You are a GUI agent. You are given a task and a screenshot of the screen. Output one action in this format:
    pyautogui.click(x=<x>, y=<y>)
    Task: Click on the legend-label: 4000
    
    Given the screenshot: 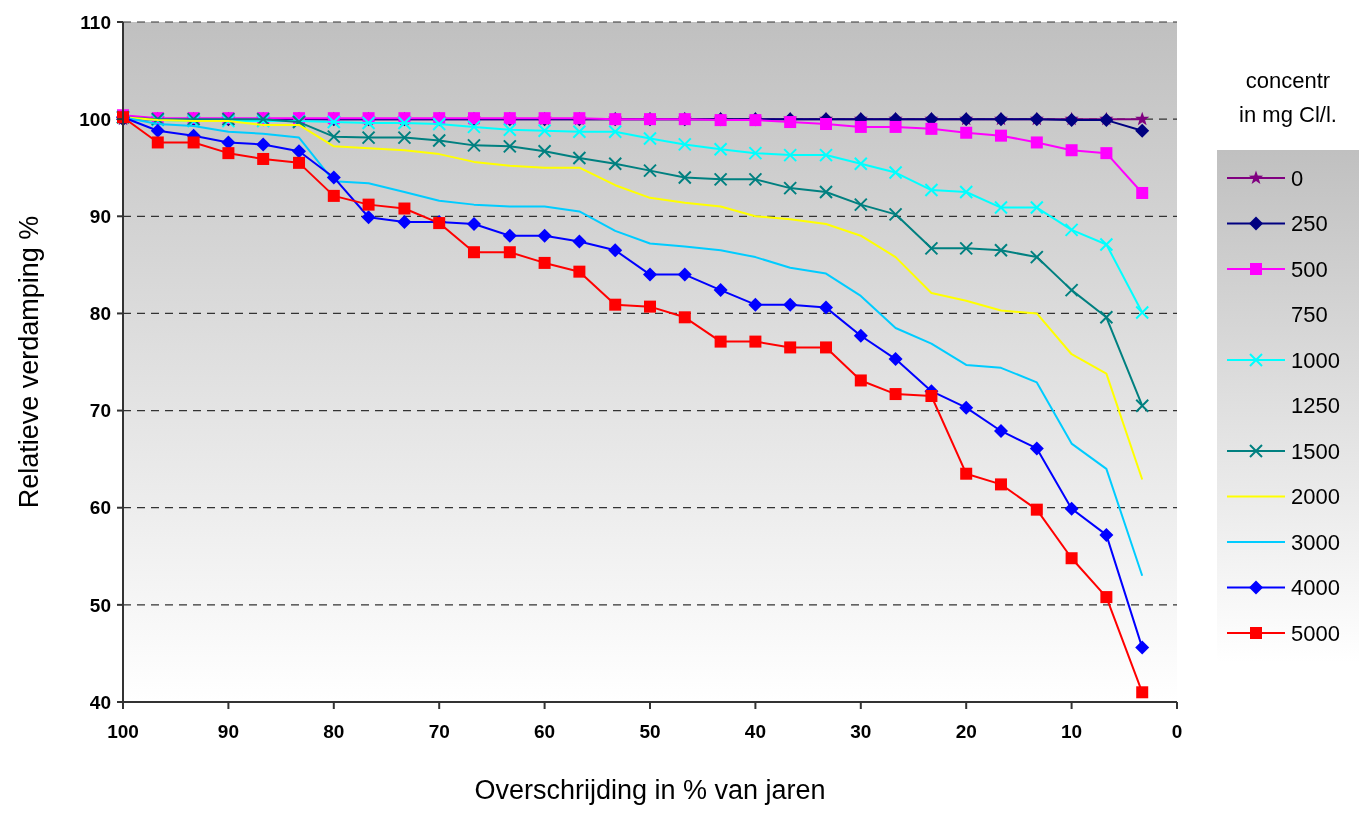 What is the action you would take?
    pyautogui.click(x=1315, y=588)
    